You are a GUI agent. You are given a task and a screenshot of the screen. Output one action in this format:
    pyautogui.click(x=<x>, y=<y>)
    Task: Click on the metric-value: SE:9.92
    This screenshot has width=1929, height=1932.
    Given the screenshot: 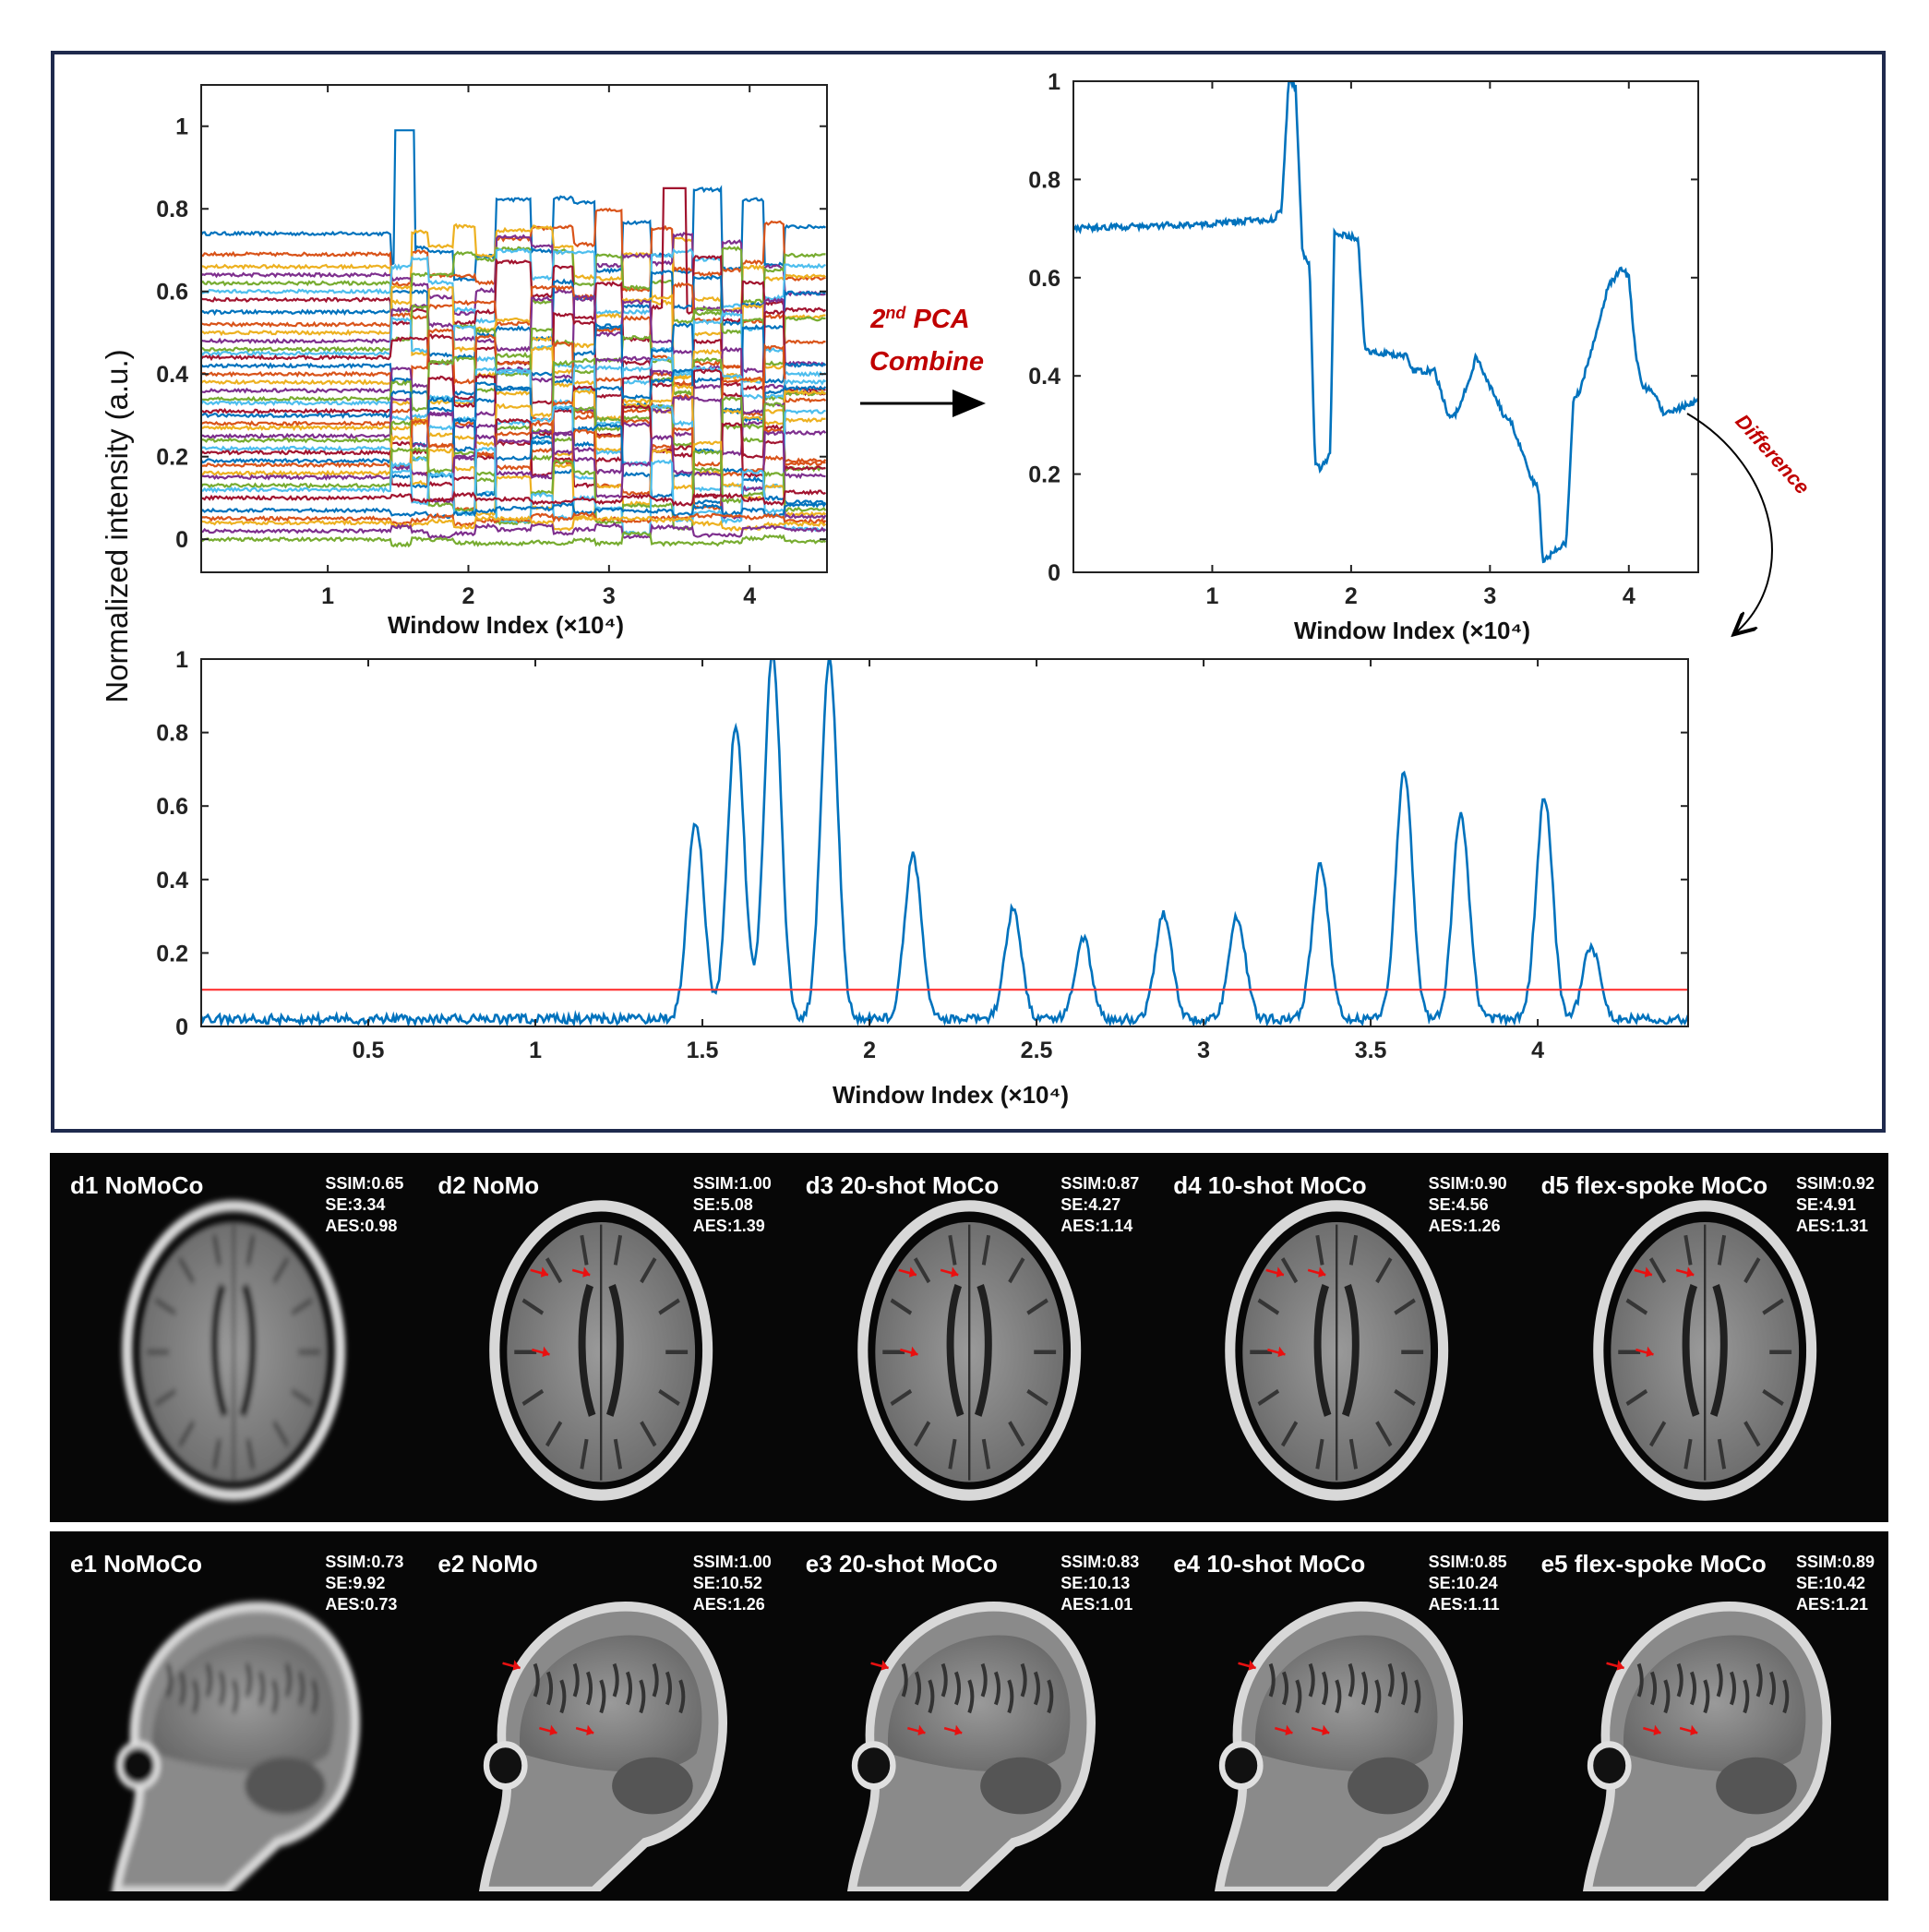 What is the action you would take?
    pyautogui.click(x=355, y=1583)
    